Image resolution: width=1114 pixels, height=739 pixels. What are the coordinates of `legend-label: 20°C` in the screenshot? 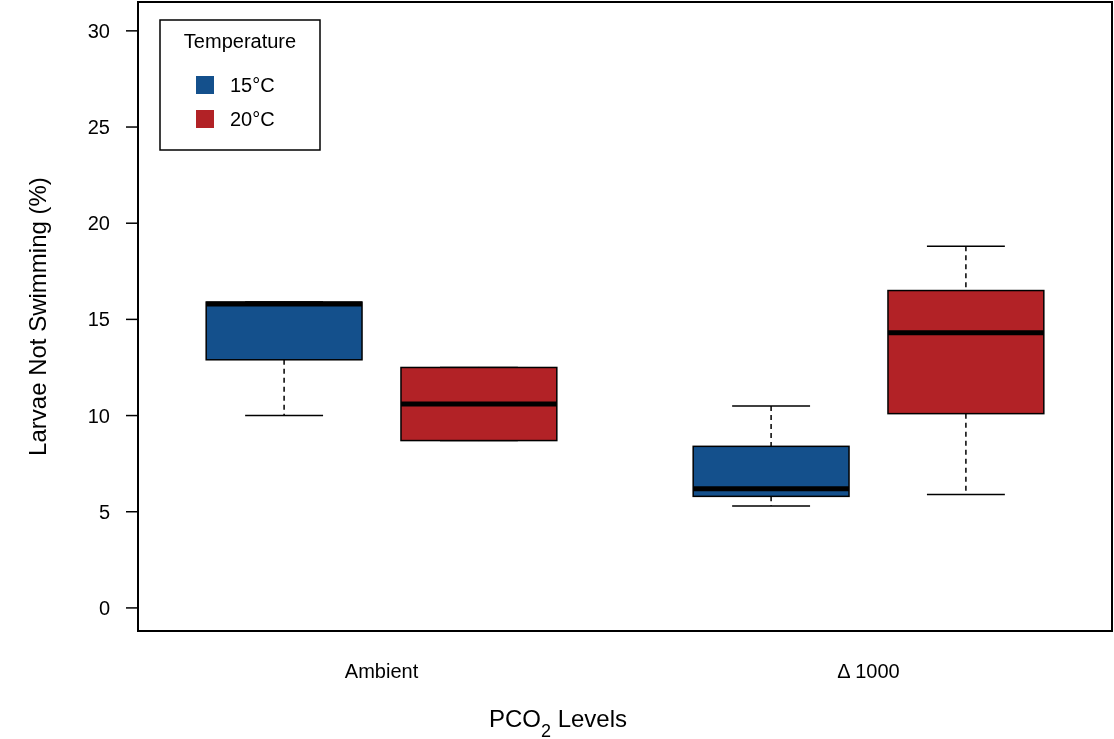 It's located at (252, 119).